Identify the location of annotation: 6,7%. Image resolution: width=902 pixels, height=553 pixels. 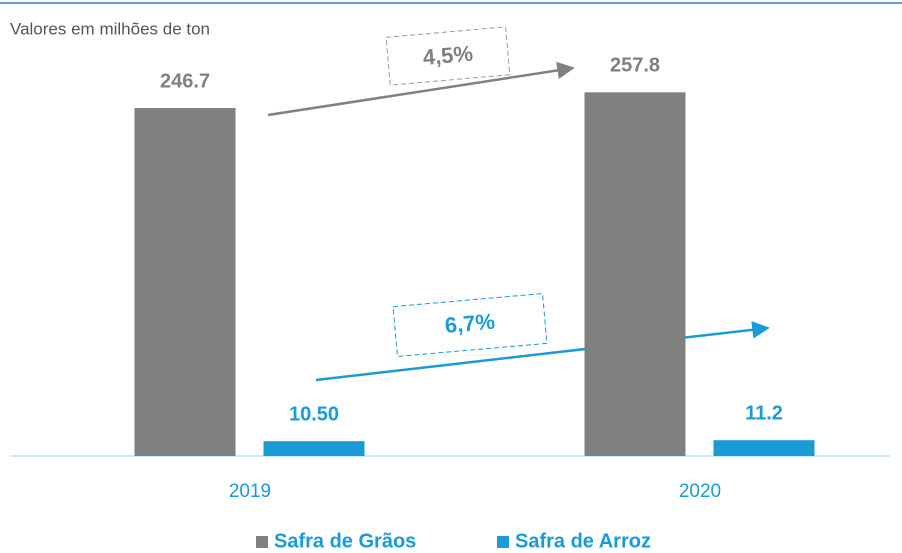
(470, 323).